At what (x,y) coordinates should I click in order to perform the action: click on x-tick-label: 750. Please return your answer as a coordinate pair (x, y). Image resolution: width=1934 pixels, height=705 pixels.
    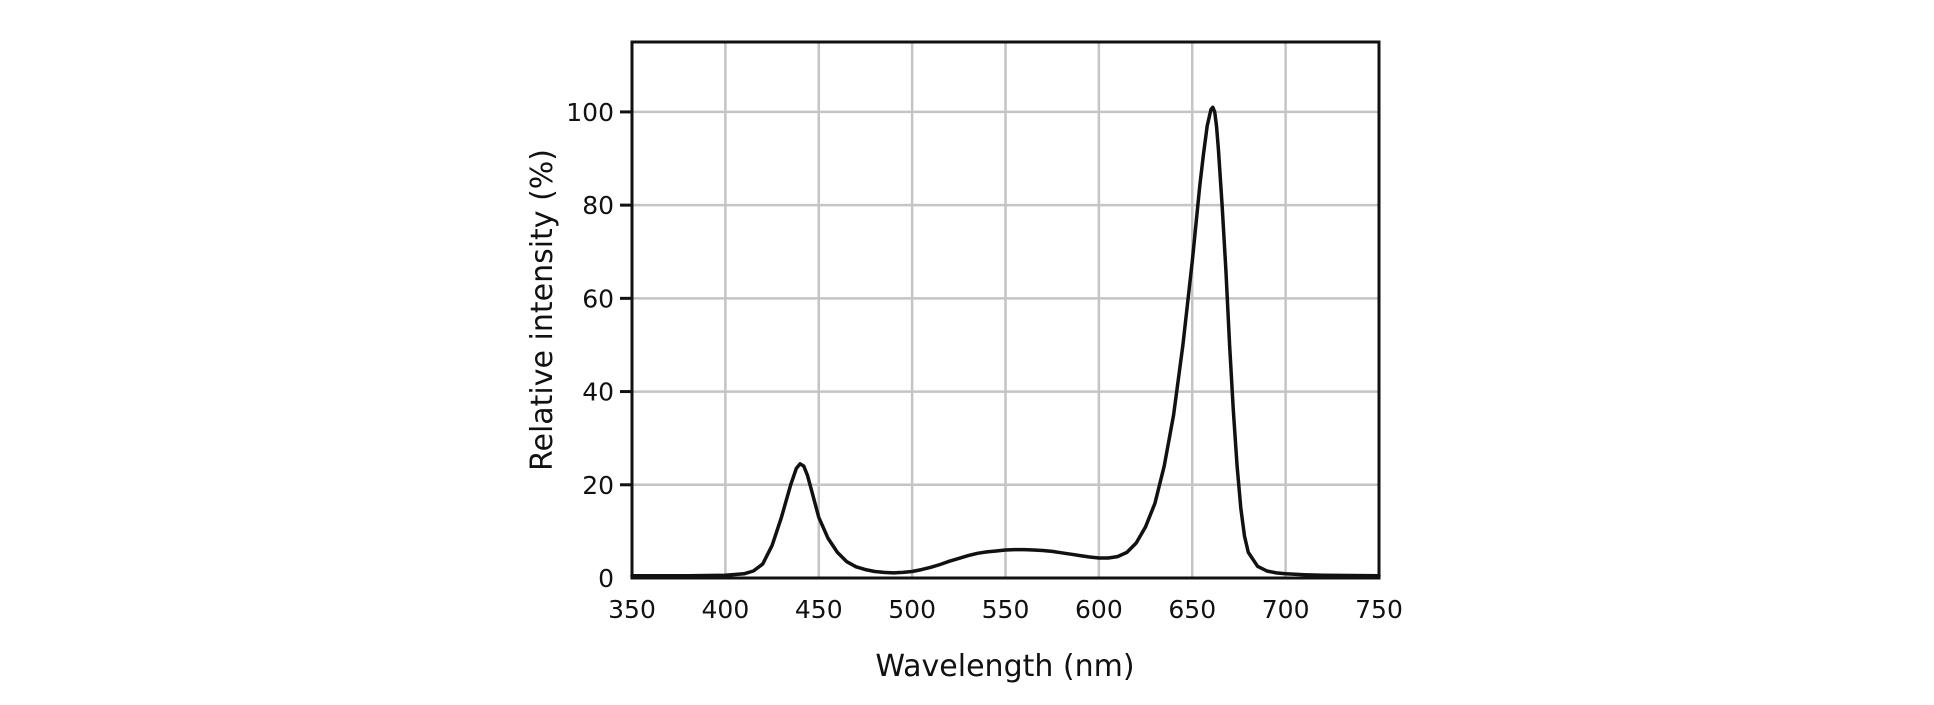
    Looking at the image, I should click on (1379, 609).